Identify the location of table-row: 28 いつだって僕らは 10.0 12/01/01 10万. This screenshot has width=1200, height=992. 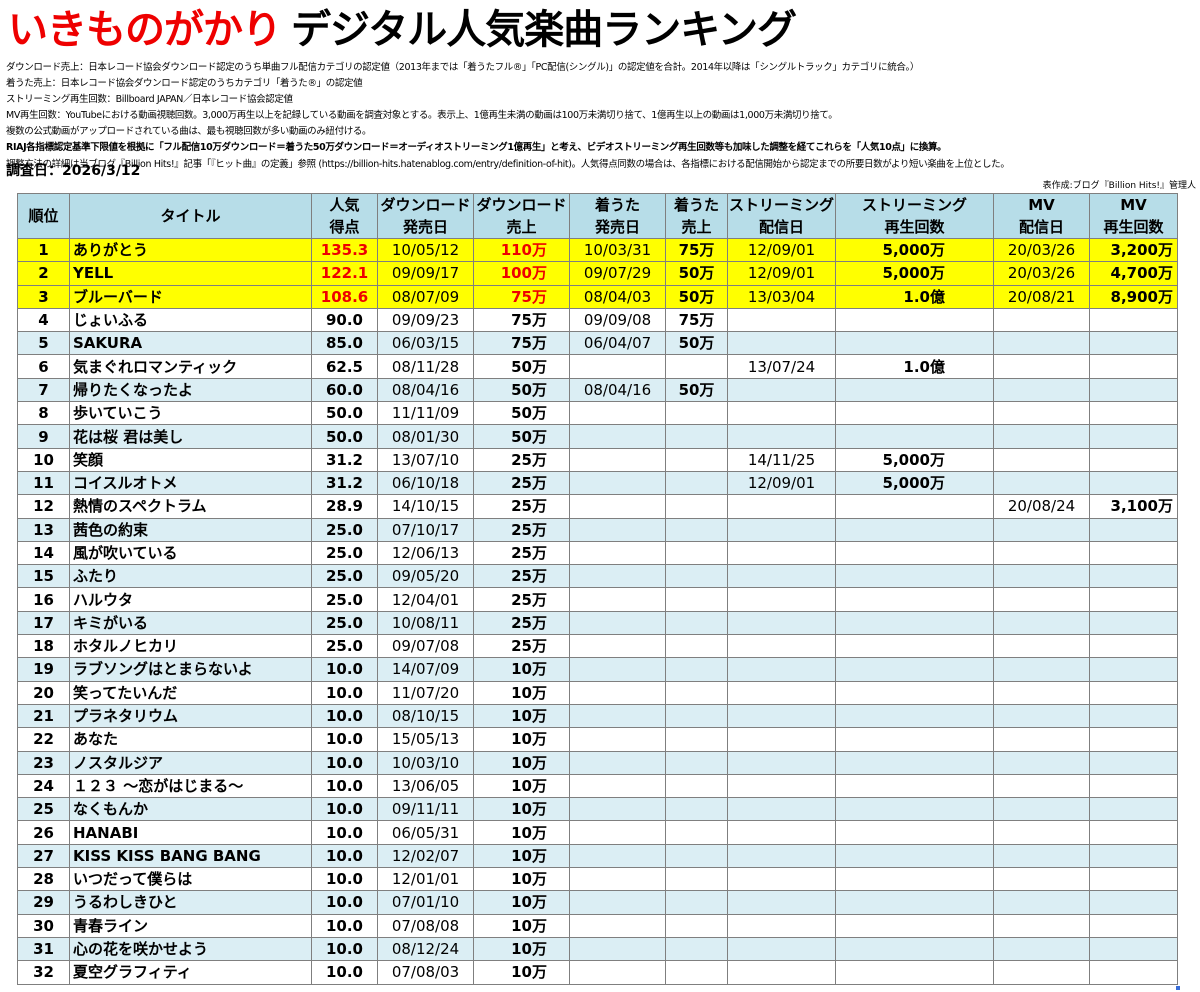
(597, 879).